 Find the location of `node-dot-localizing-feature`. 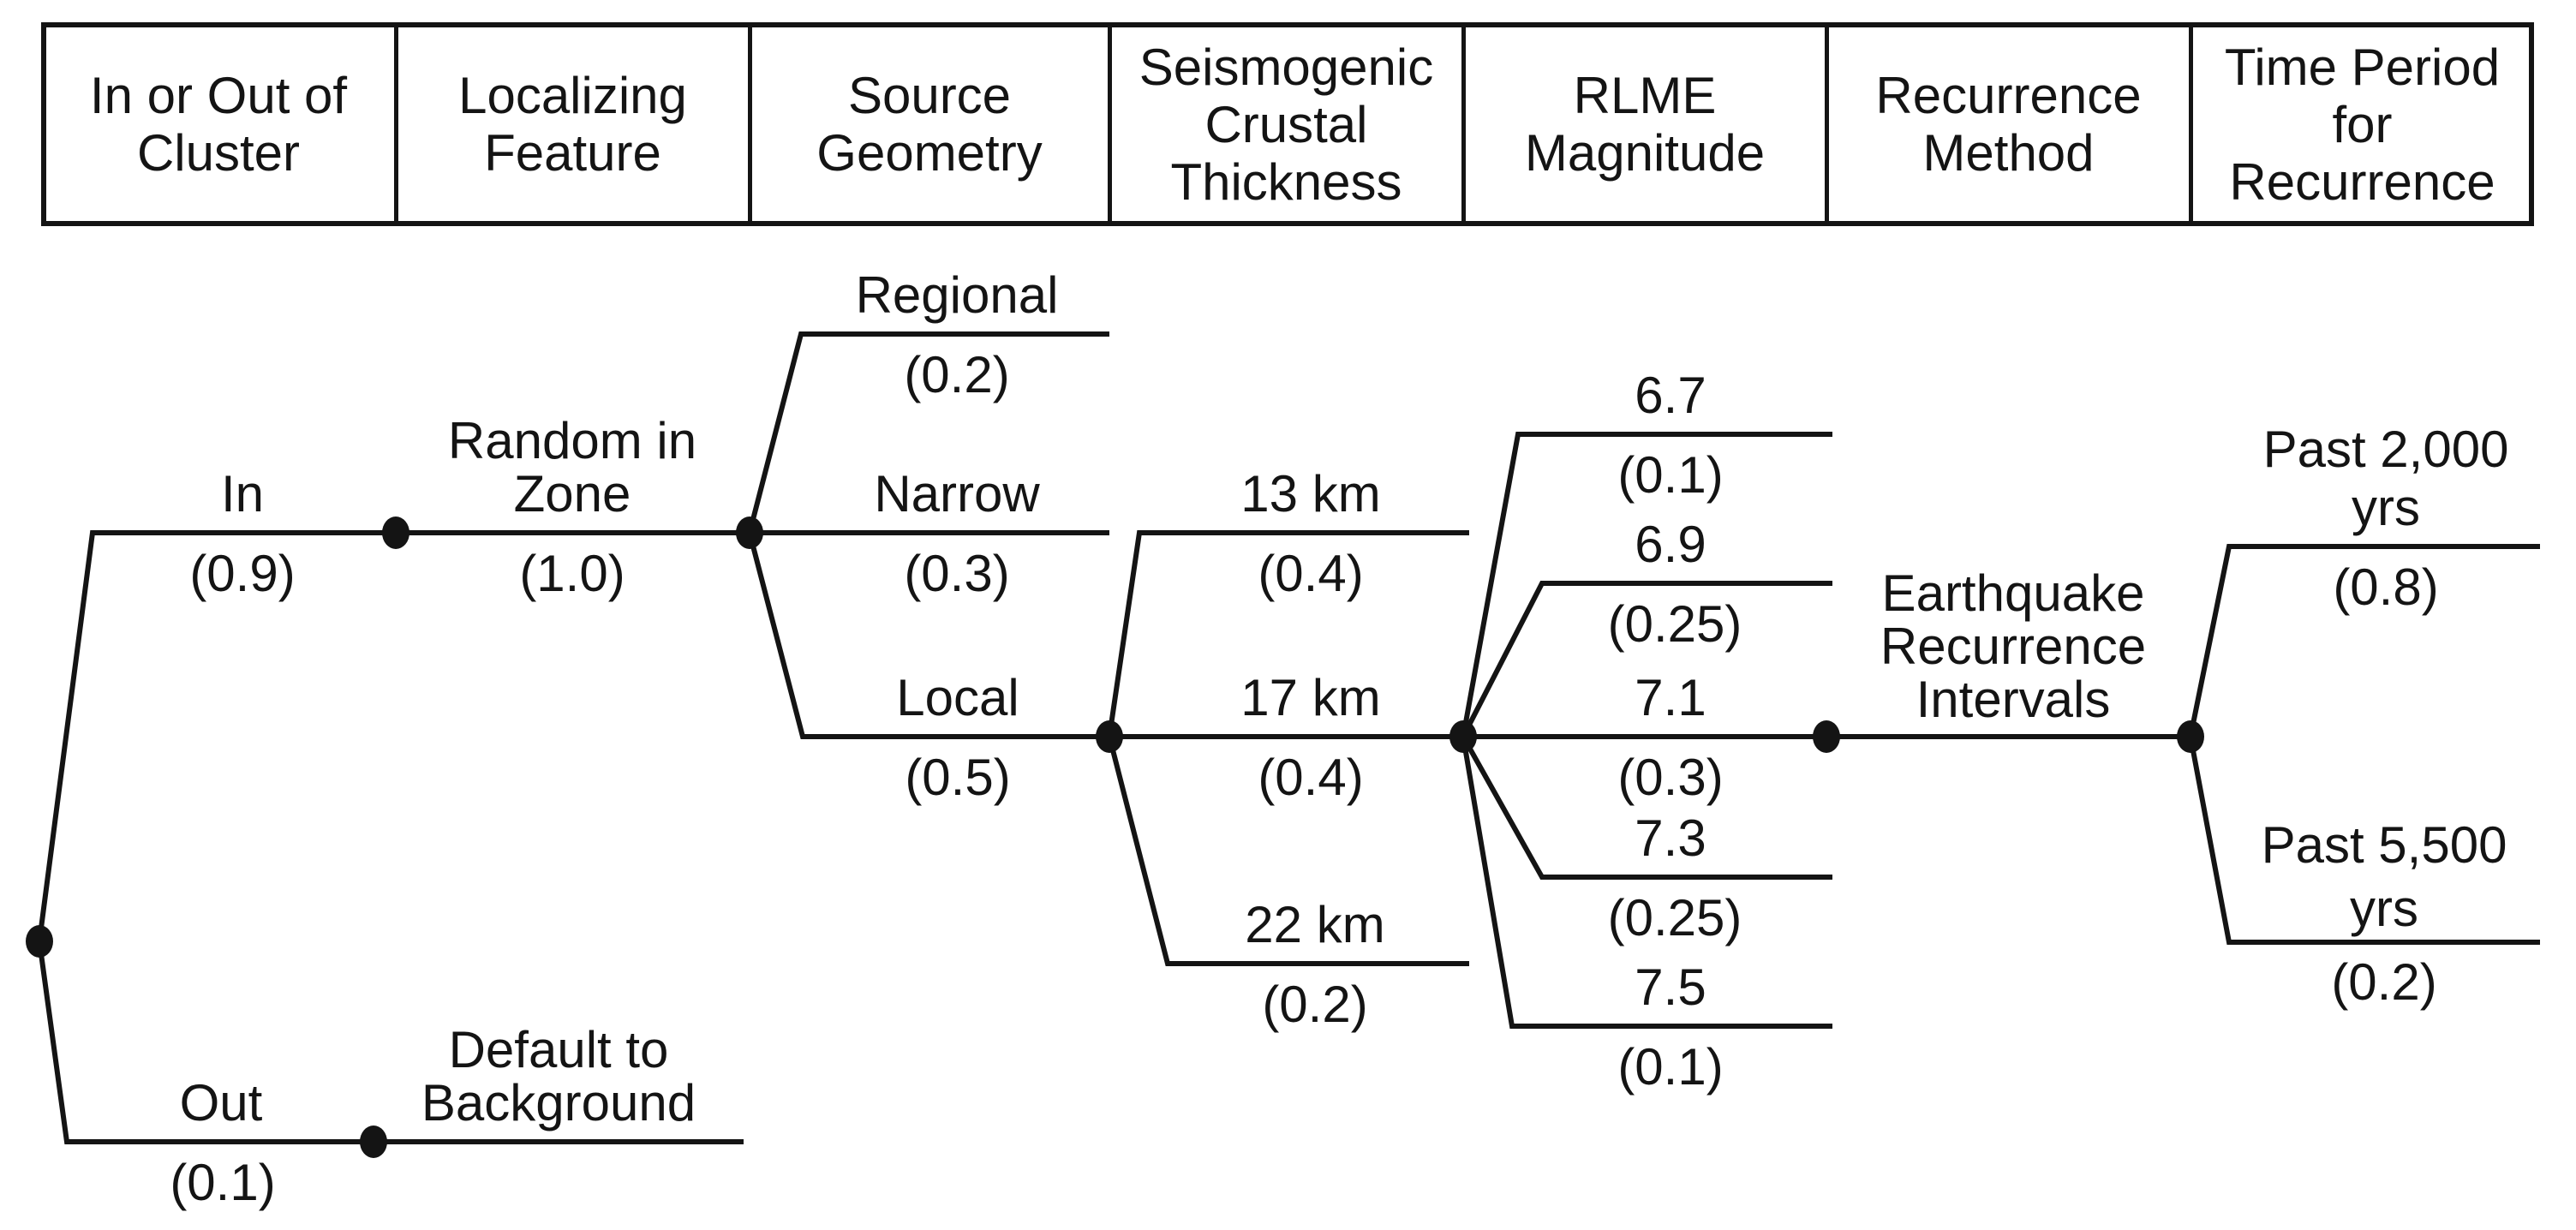

node-dot-localizing-feature is located at coordinates (396, 532).